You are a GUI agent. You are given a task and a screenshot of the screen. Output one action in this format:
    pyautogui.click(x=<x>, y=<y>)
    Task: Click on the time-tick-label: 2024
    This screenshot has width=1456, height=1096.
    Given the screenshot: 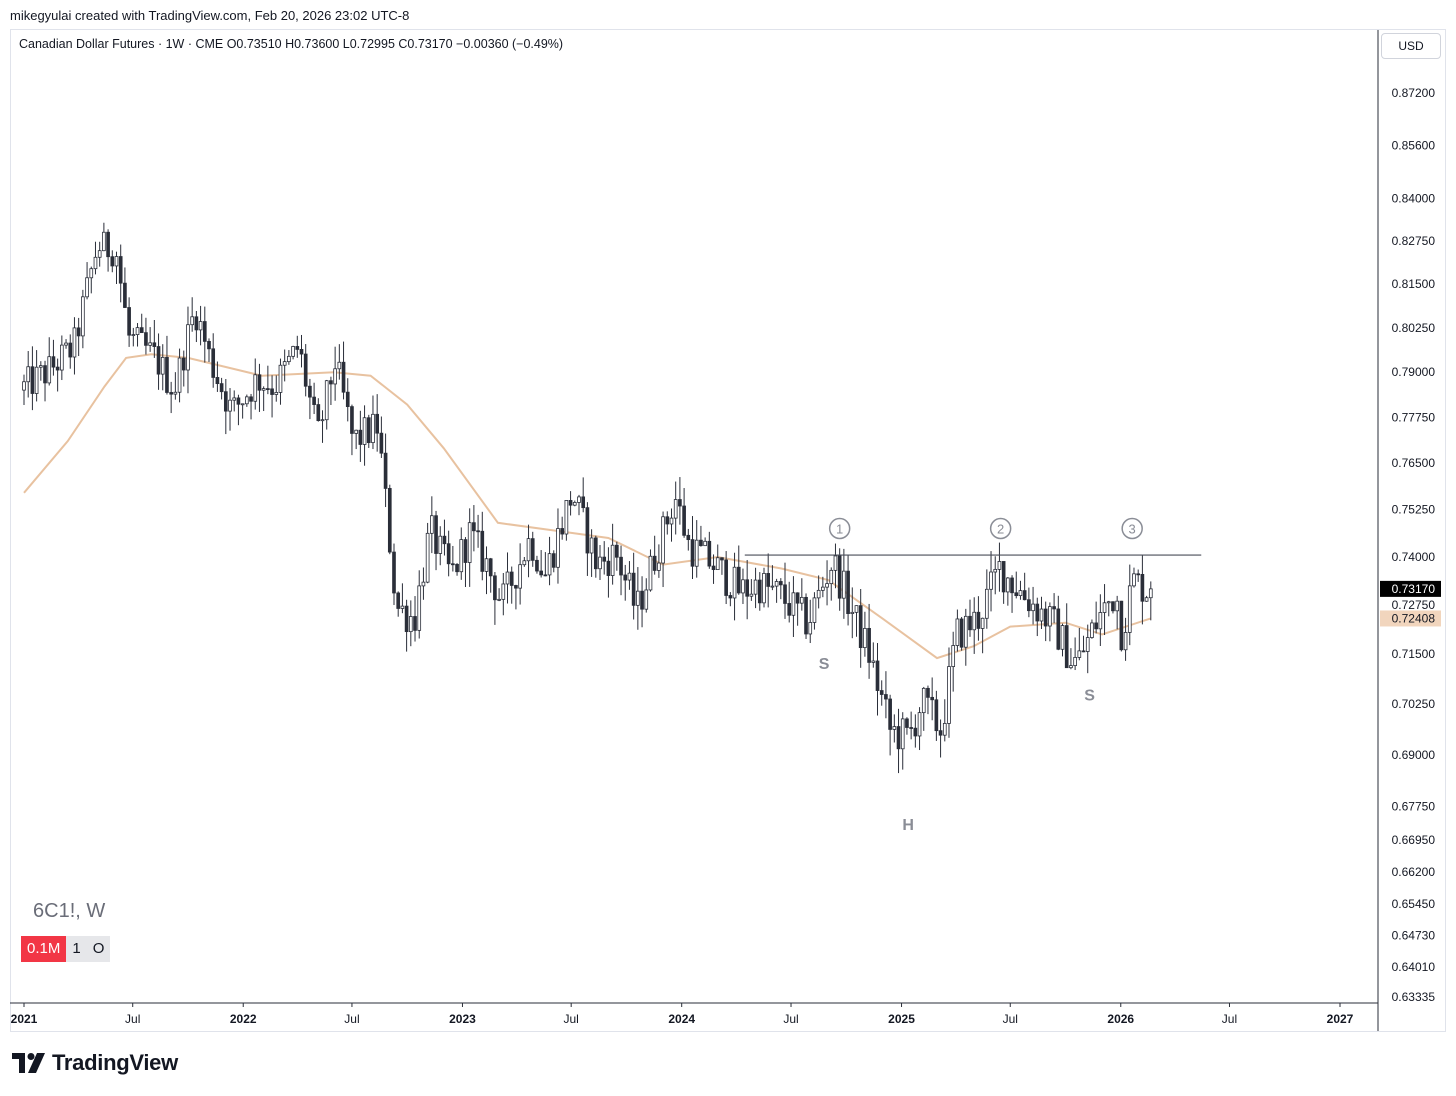 What is the action you would take?
    pyautogui.click(x=681, y=1019)
    